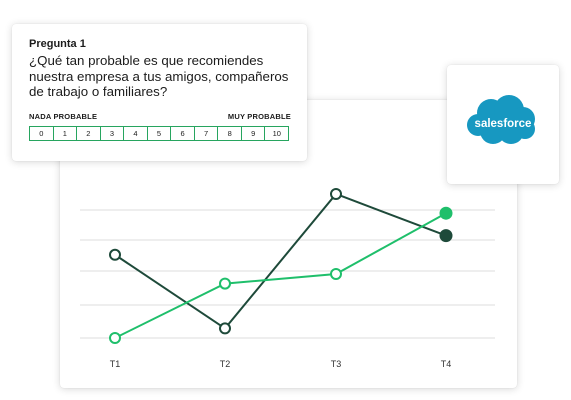  Describe the element at coordinates (207, 133) in the screenshot. I see `scale-option-7: 7` at that location.